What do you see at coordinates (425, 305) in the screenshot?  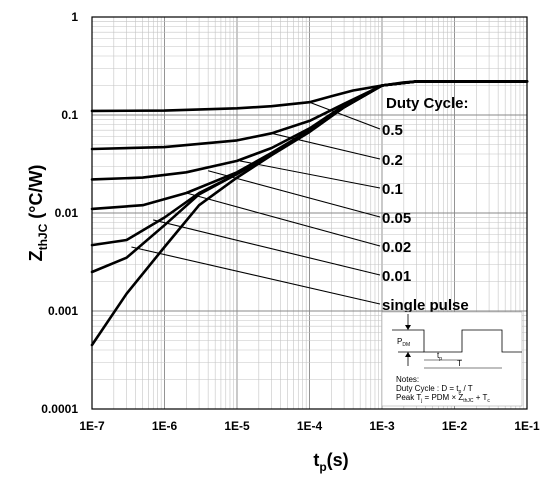 I see `duty-label-single-pulse: single pulse` at bounding box center [425, 305].